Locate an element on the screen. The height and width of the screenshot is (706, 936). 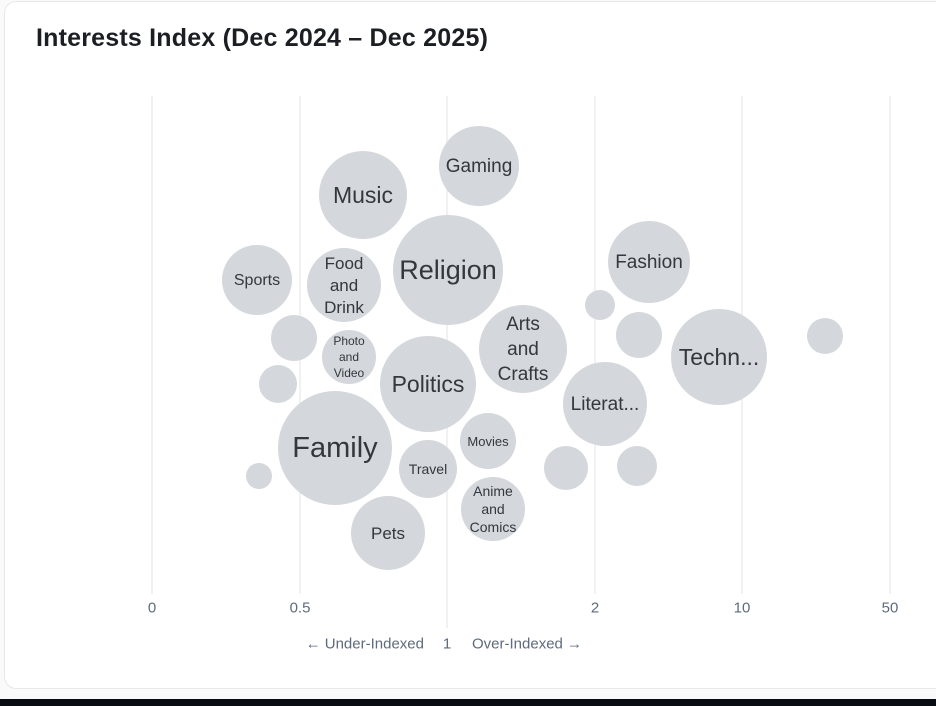
bubble-label-sports: Sports is located at coordinates (257, 280).